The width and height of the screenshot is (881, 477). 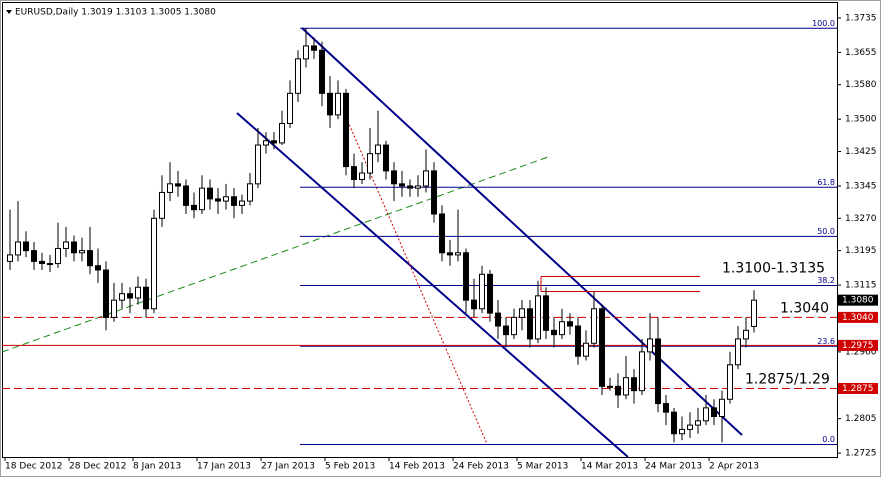 What do you see at coordinates (350, 467) in the screenshot?
I see `x-tick-label: 5 Feb 2013` at bounding box center [350, 467].